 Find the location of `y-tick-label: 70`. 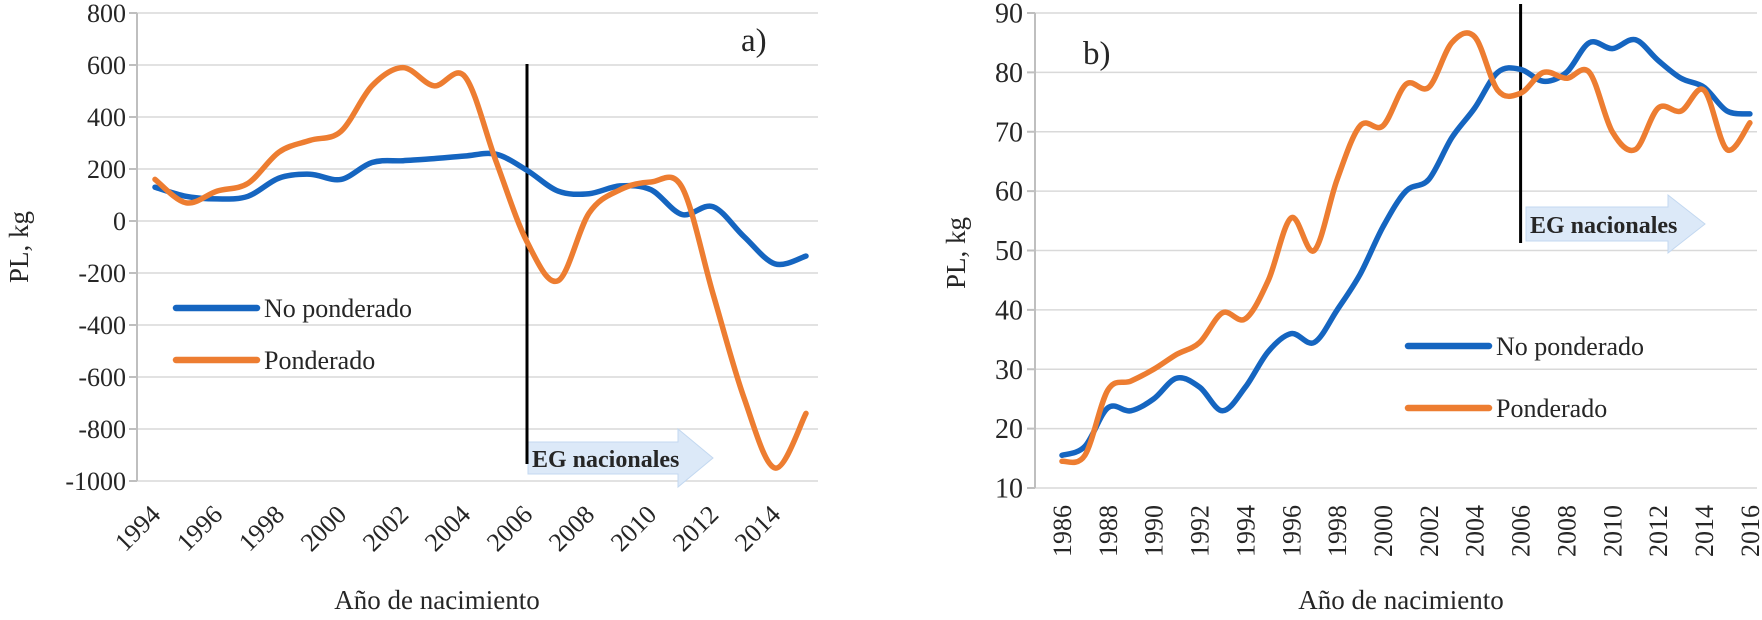

y-tick-label: 70 is located at coordinates (1009, 132).